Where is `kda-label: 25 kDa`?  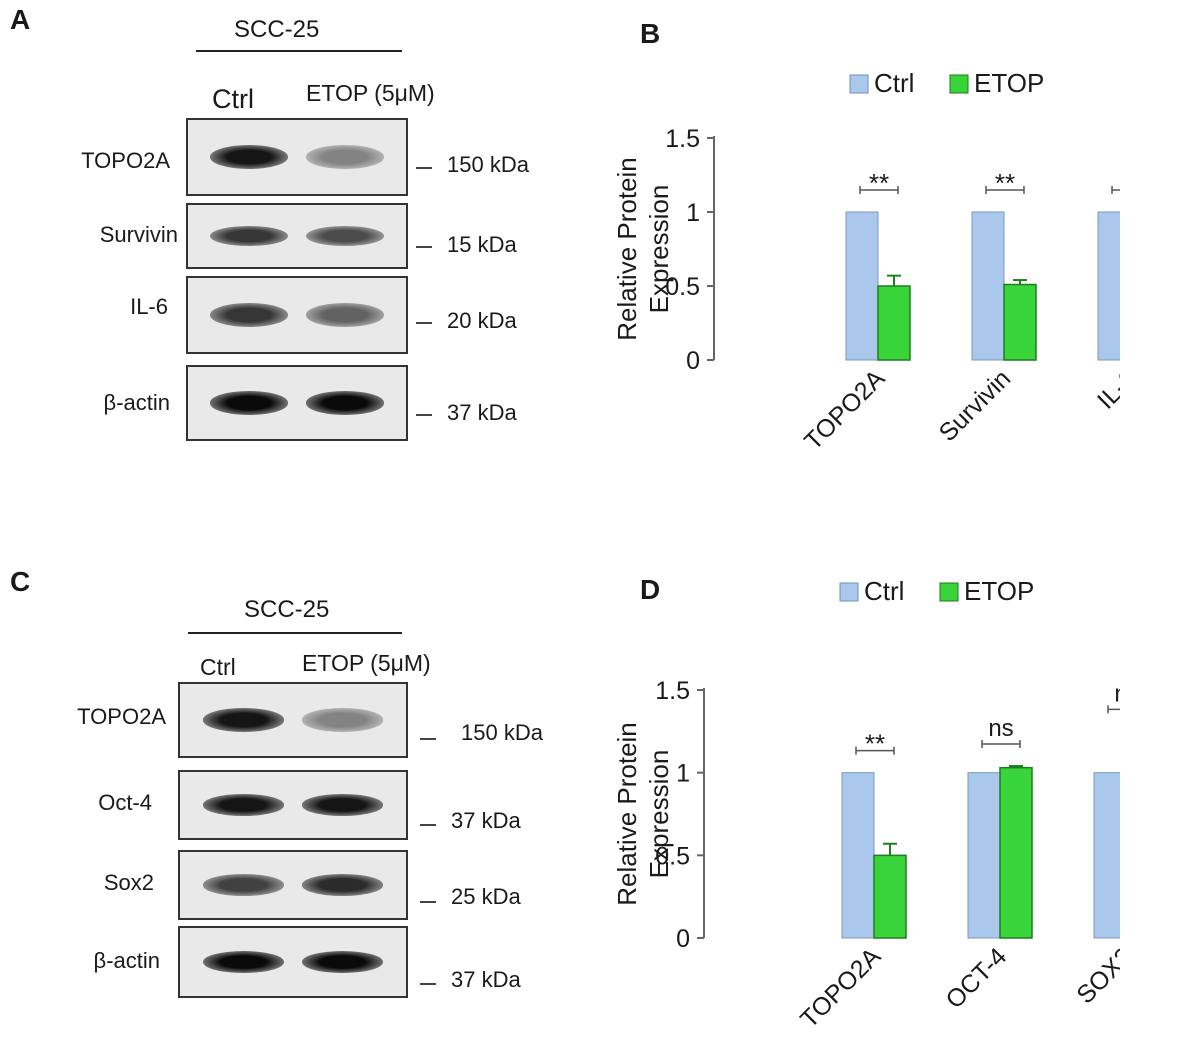 kda-label: 25 kDa is located at coordinates (486, 896).